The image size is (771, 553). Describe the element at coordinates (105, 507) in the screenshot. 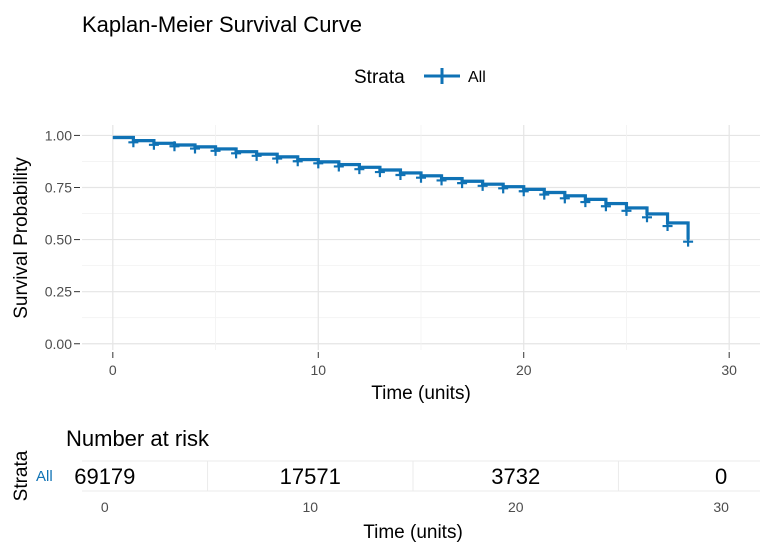

I see `risk-x-tick-label: 0` at that location.